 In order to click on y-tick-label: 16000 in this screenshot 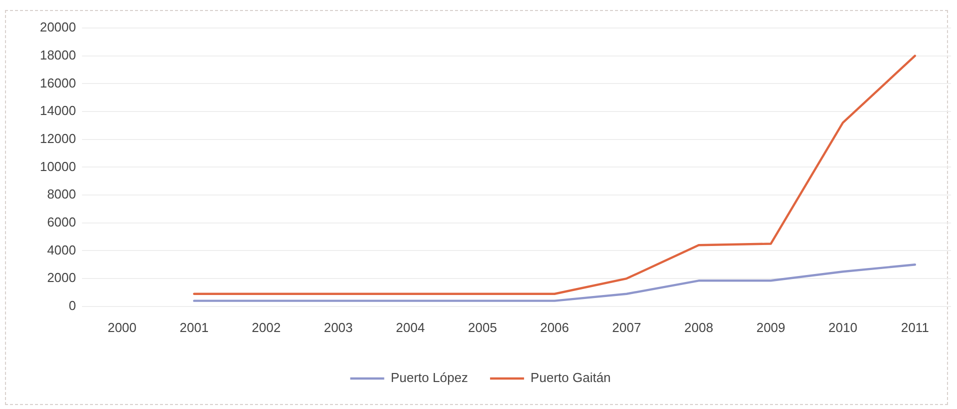, I will do `click(58, 82)`.